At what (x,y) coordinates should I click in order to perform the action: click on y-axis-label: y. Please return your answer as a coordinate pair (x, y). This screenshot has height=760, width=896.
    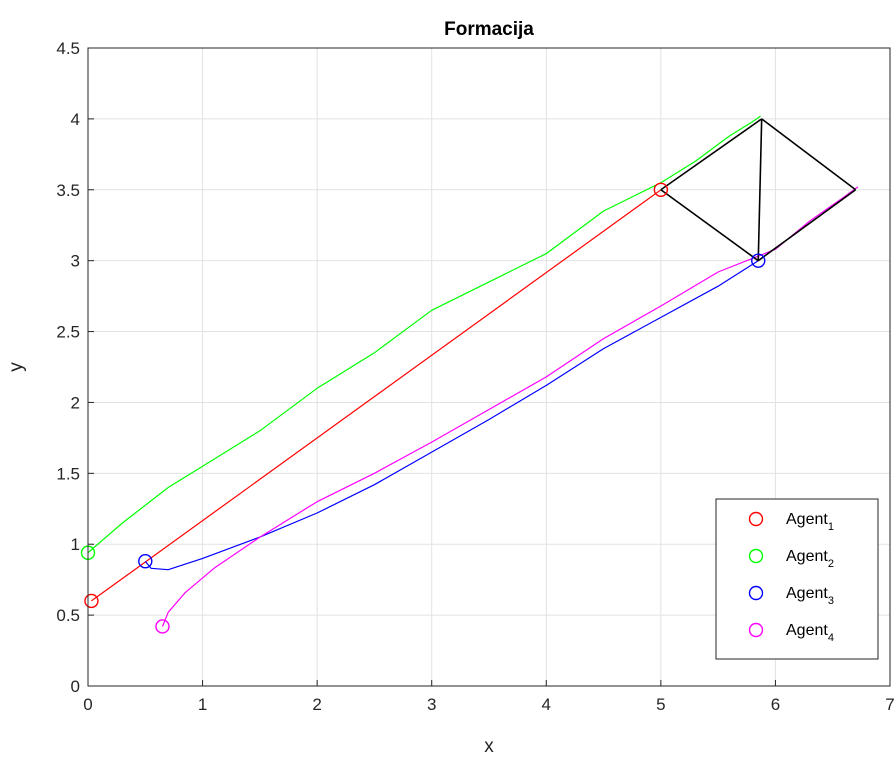
    Looking at the image, I should click on (16, 367).